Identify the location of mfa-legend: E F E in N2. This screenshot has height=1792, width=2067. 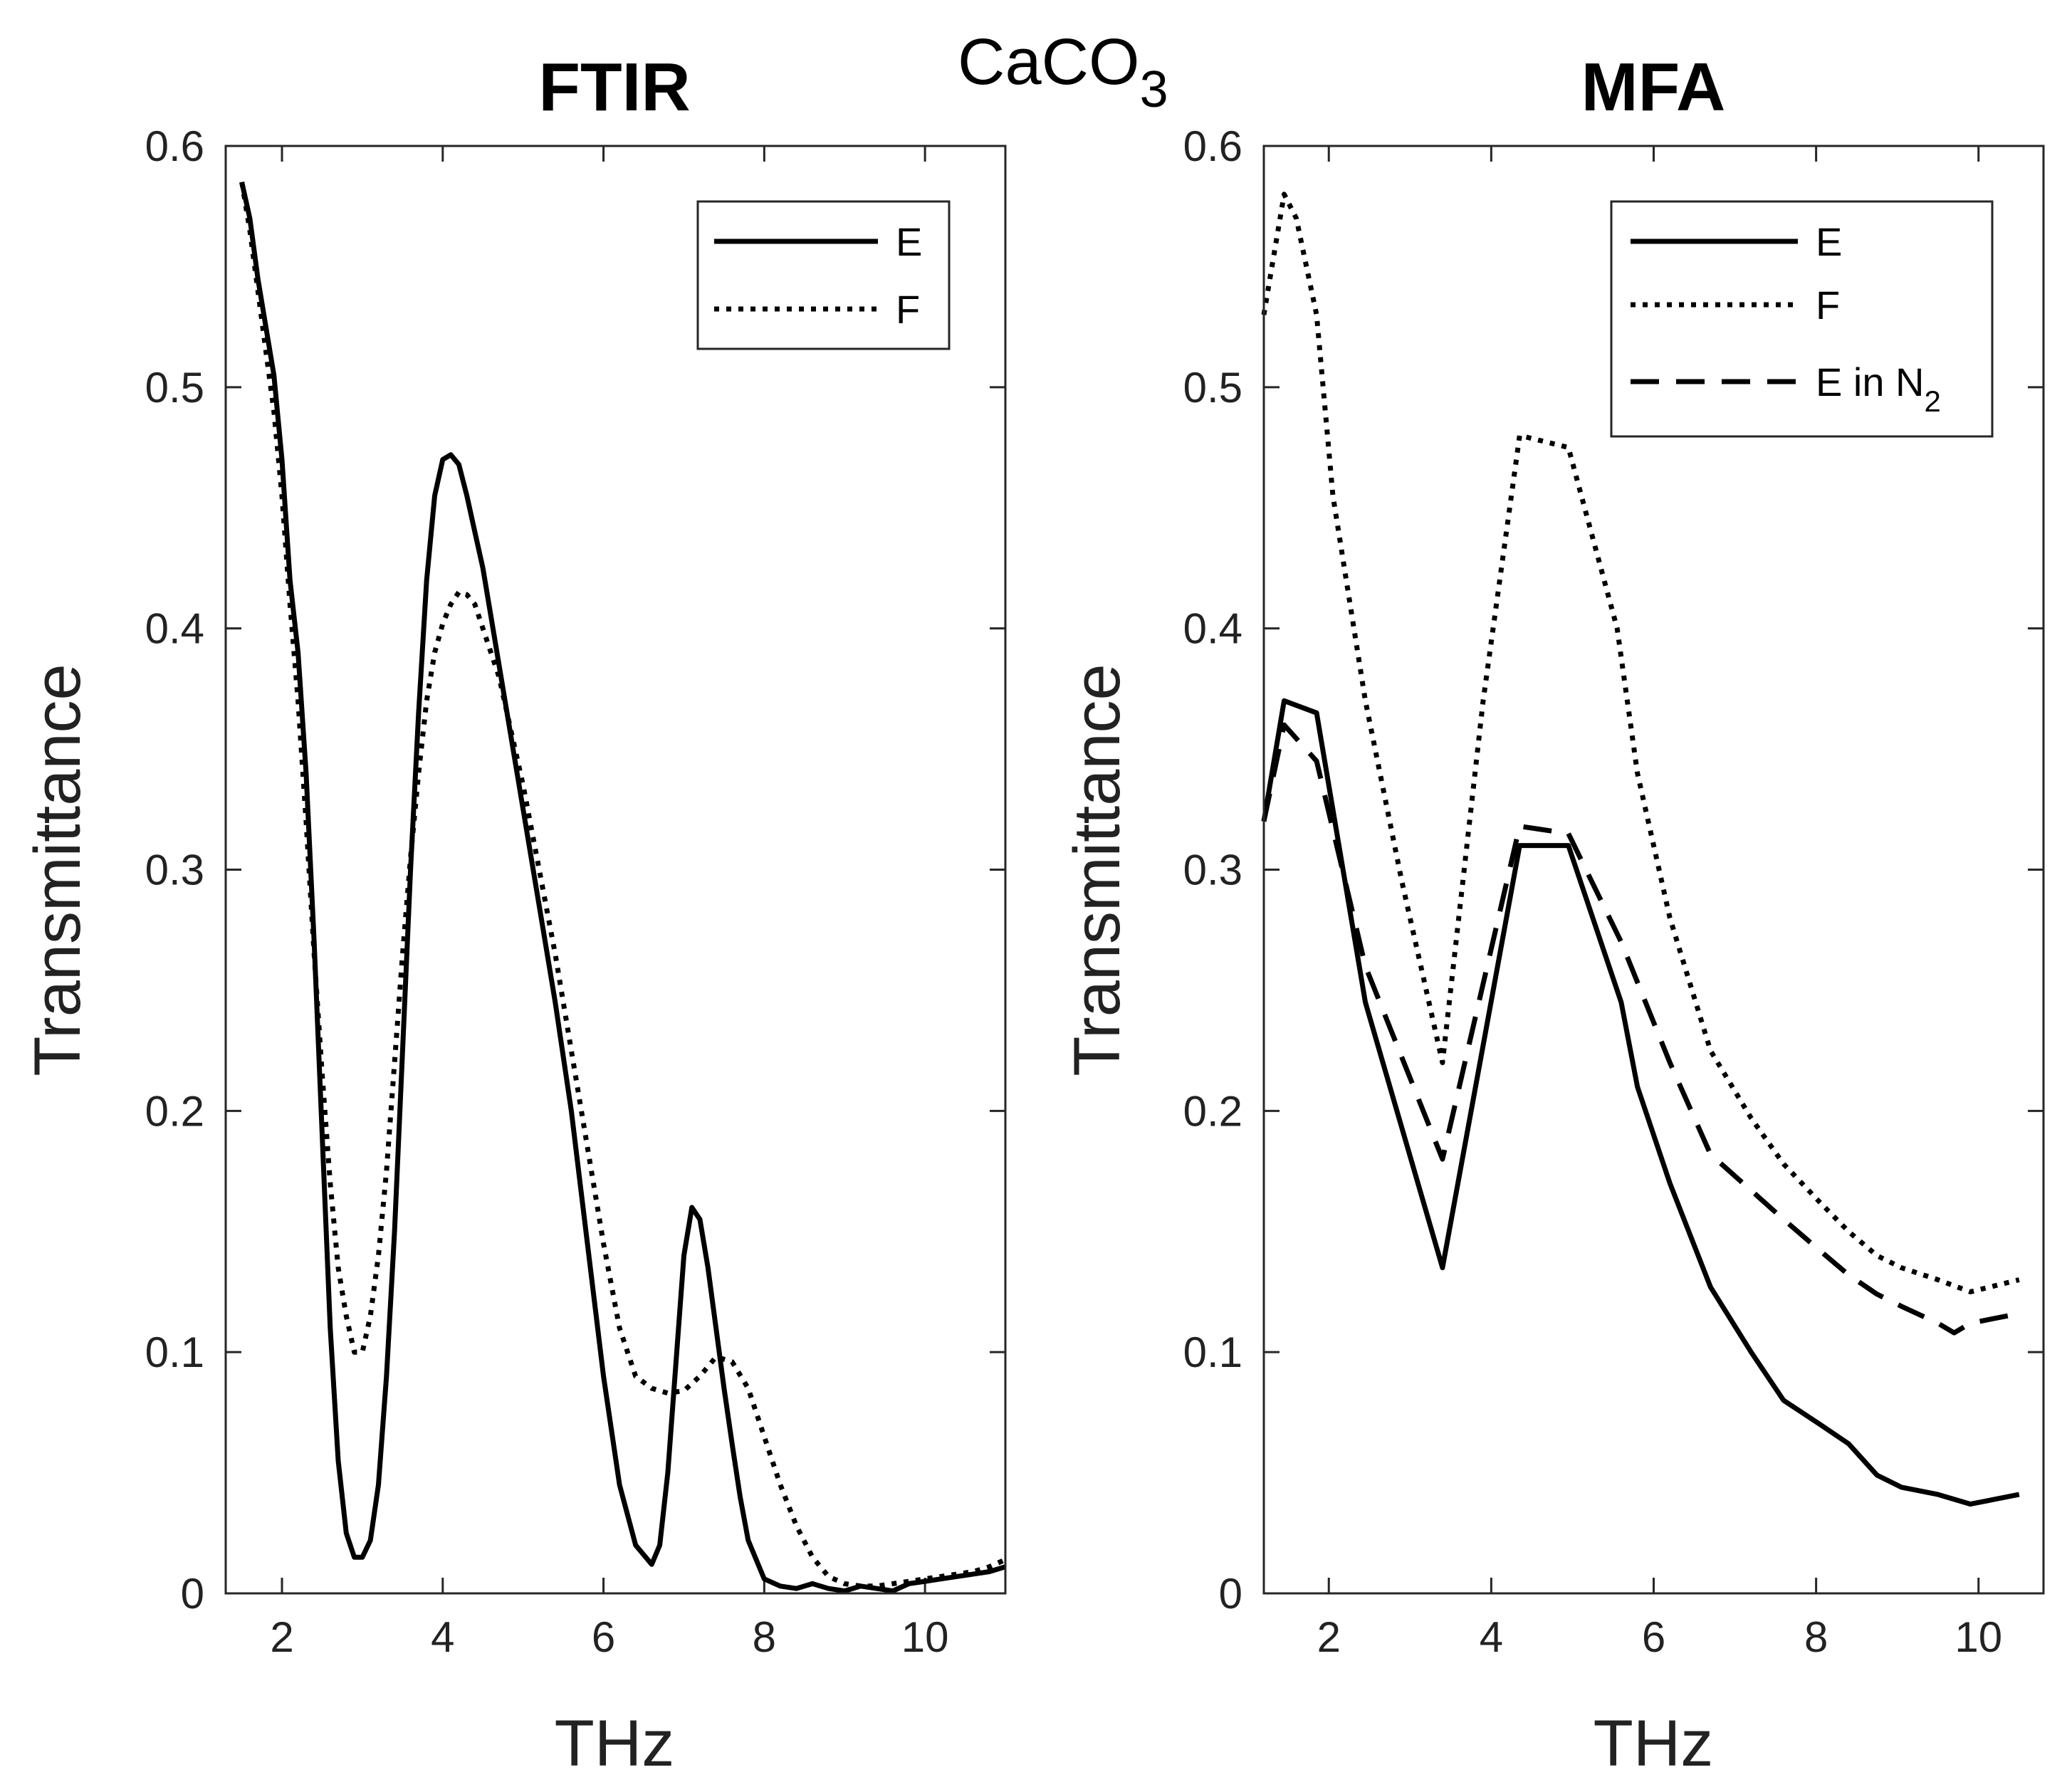
(1802, 319).